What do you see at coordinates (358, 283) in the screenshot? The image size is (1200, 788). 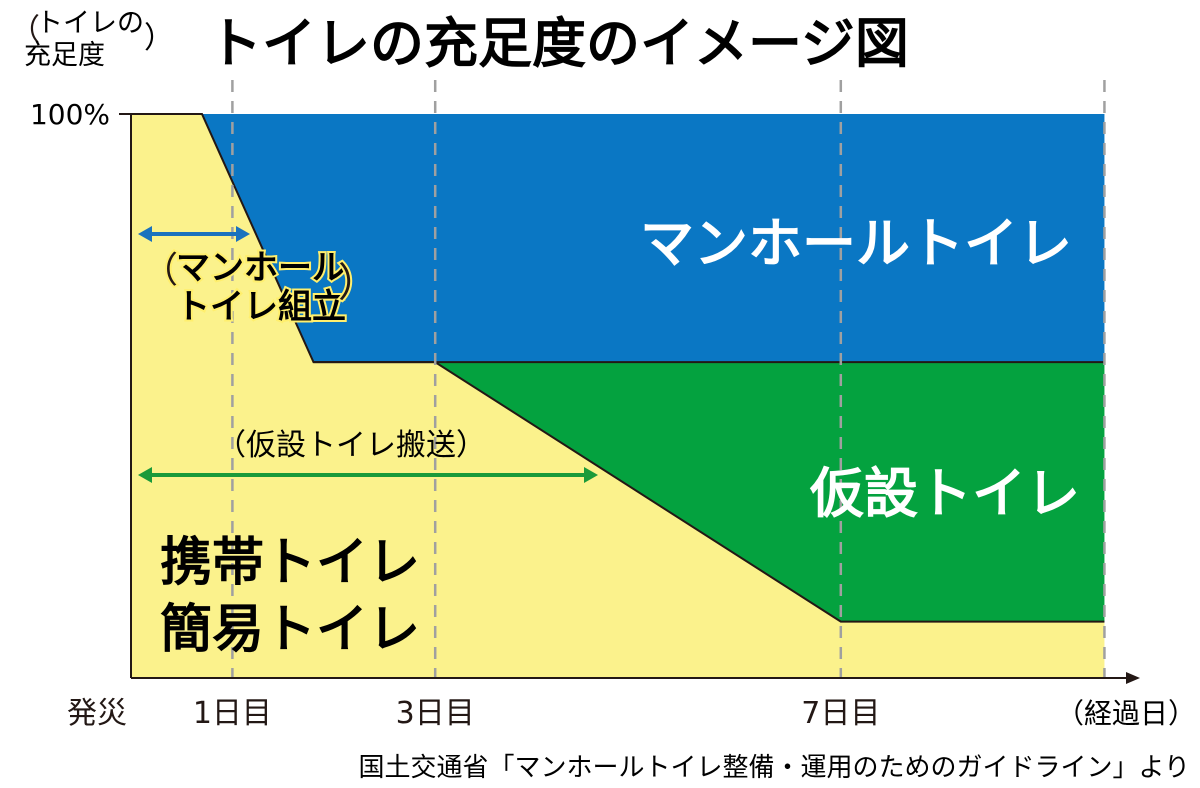 I see `assembly-bracket-close: ）` at bounding box center [358, 283].